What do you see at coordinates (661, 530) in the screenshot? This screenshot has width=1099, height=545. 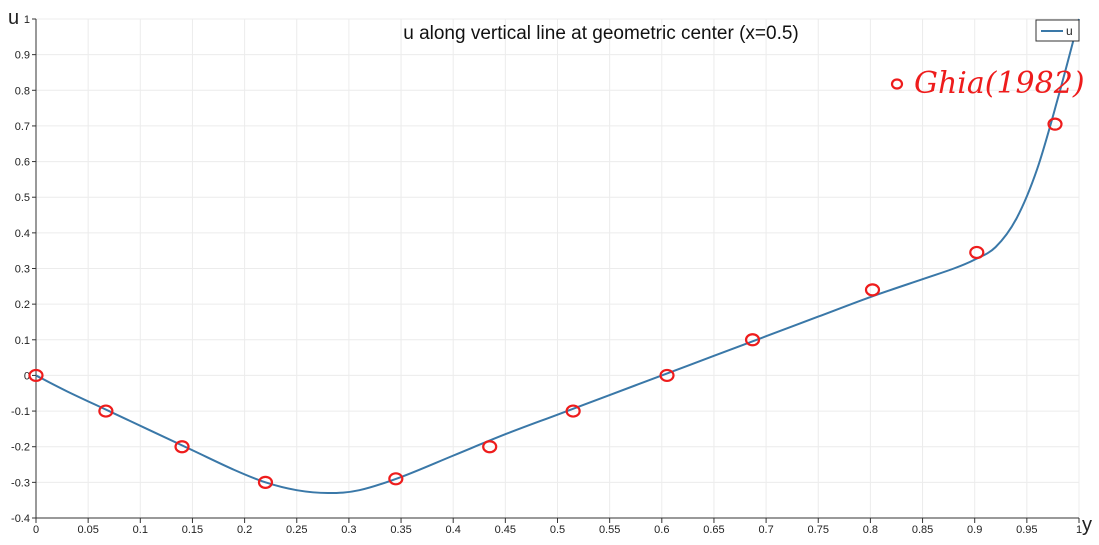 I see `x-tick-label: 0.6` at bounding box center [661, 530].